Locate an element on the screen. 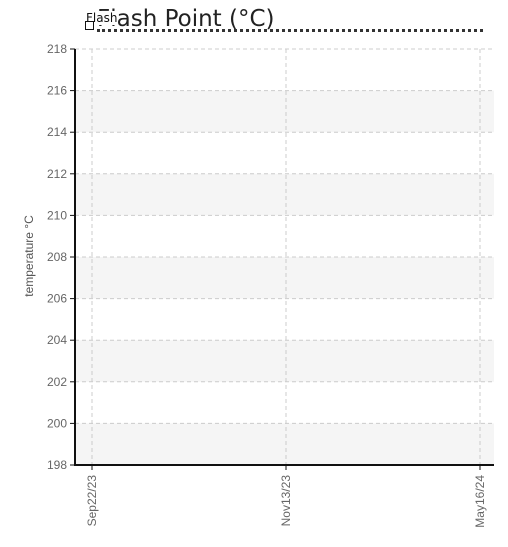  y-tick-label: 206 is located at coordinates (57, 299).